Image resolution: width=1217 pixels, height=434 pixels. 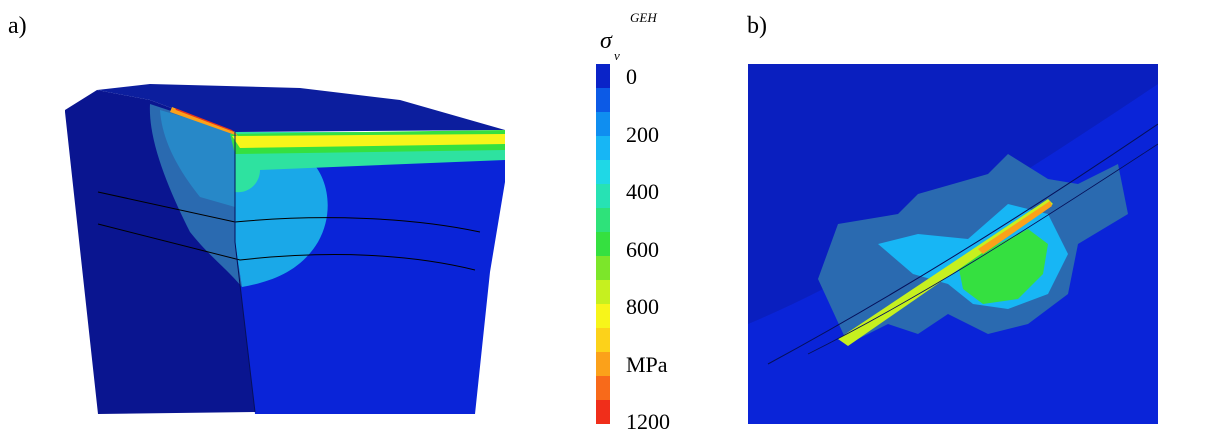 What do you see at coordinates (617, 55) in the screenshot?
I see `legend-subscript: v` at bounding box center [617, 55].